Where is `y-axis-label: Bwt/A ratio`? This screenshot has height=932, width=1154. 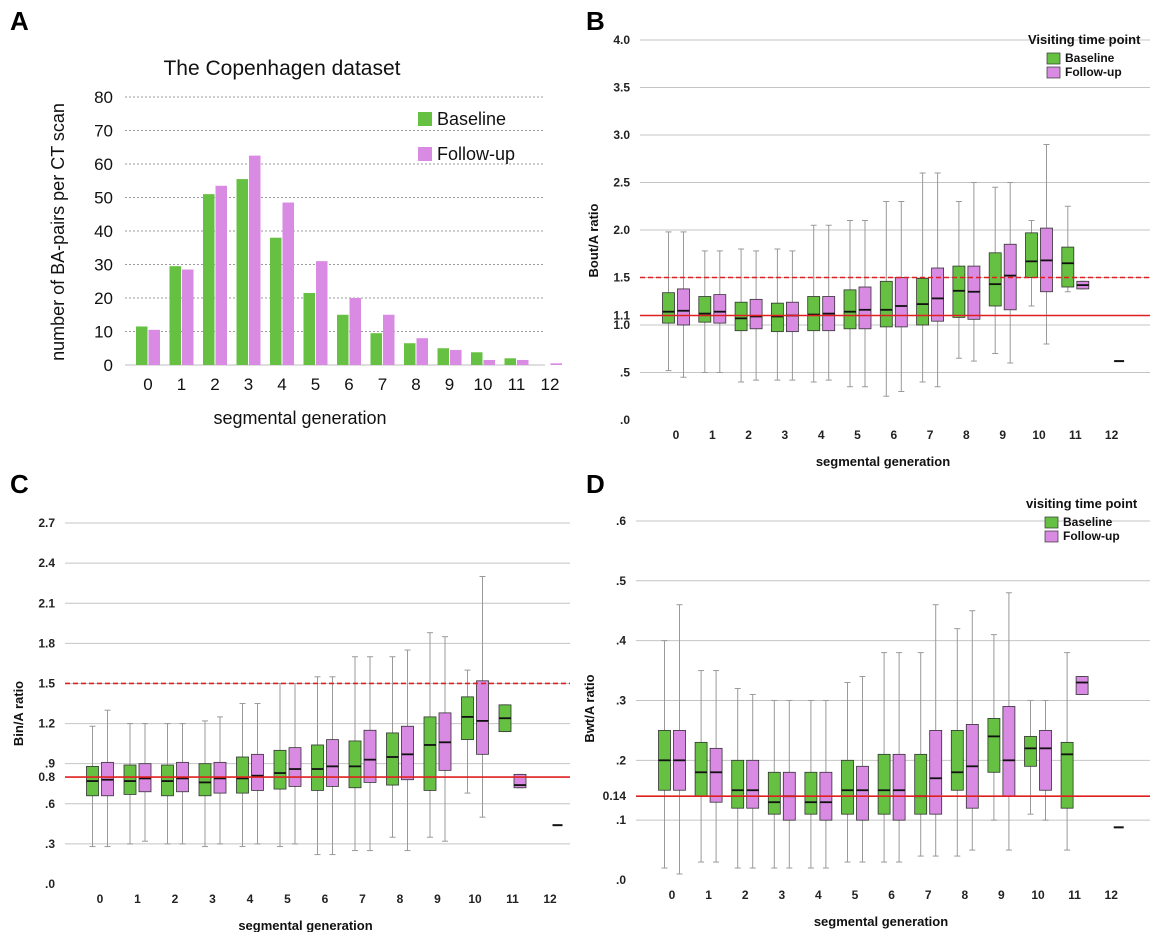 y-axis-label: Bwt/A ratio is located at coordinates (589, 708).